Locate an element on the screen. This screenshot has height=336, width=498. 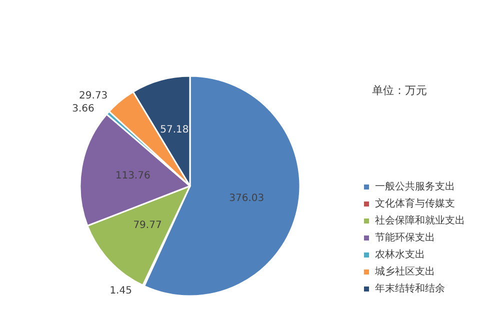
legend-label: 农林水支出 is located at coordinates (400, 254).